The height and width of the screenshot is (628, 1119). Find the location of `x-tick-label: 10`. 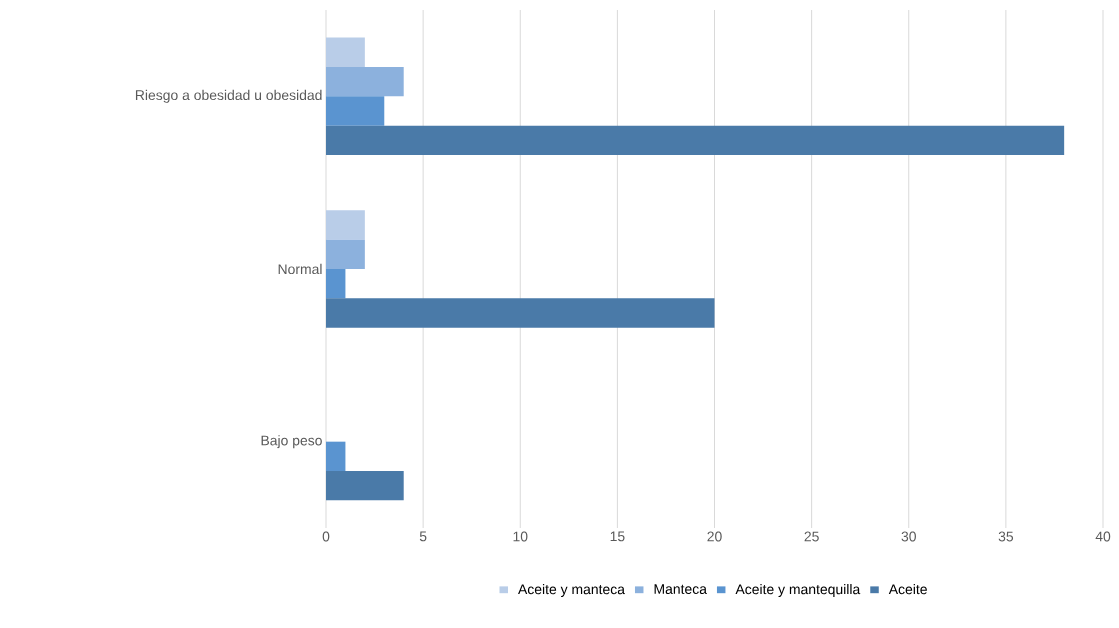

x-tick-label: 10 is located at coordinates (520, 536).